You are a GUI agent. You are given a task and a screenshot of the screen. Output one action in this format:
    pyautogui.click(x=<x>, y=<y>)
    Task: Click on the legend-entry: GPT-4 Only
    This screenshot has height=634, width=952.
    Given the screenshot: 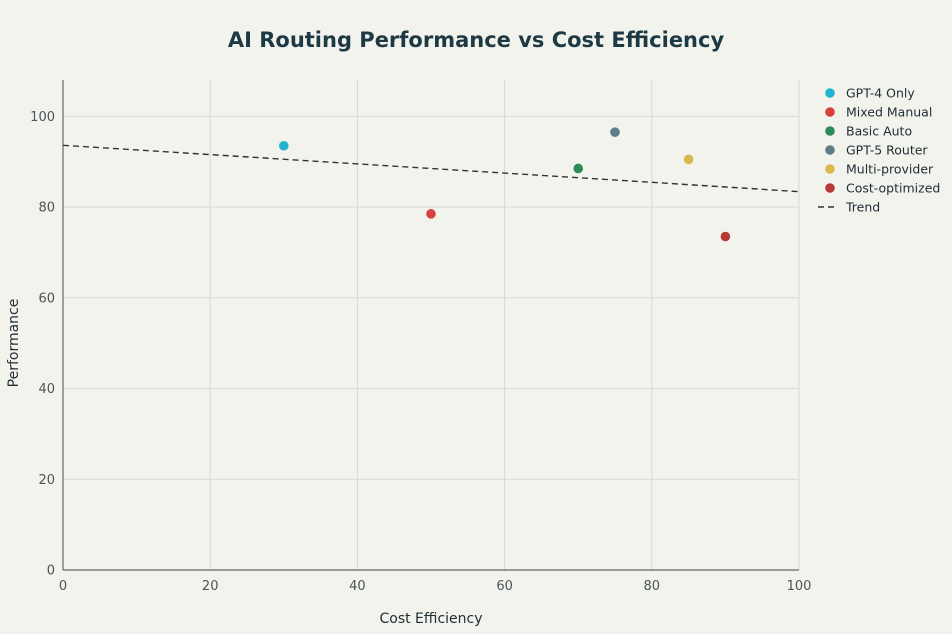 What is the action you would take?
    pyautogui.click(x=880, y=93)
    